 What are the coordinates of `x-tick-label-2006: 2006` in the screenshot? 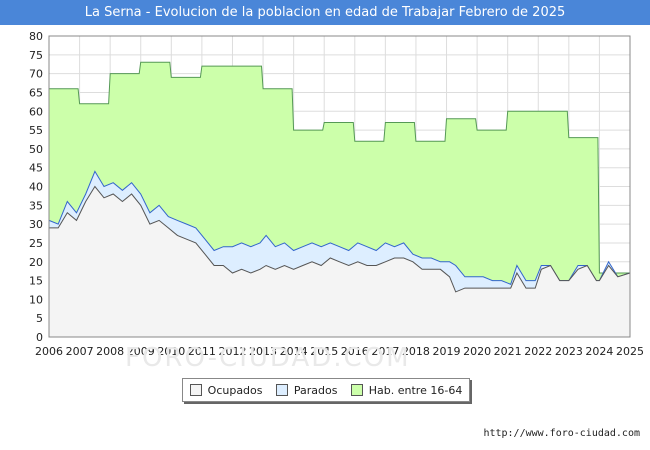 It's located at (49, 351).